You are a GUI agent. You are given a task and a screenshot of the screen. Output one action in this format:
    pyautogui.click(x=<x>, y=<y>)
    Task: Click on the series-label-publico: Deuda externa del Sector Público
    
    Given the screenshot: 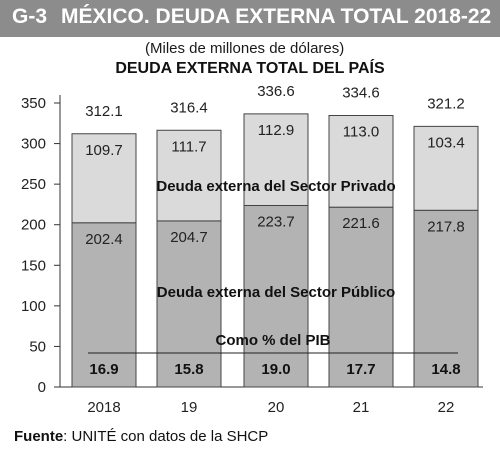 What is the action you would take?
    pyautogui.click(x=276, y=292)
    